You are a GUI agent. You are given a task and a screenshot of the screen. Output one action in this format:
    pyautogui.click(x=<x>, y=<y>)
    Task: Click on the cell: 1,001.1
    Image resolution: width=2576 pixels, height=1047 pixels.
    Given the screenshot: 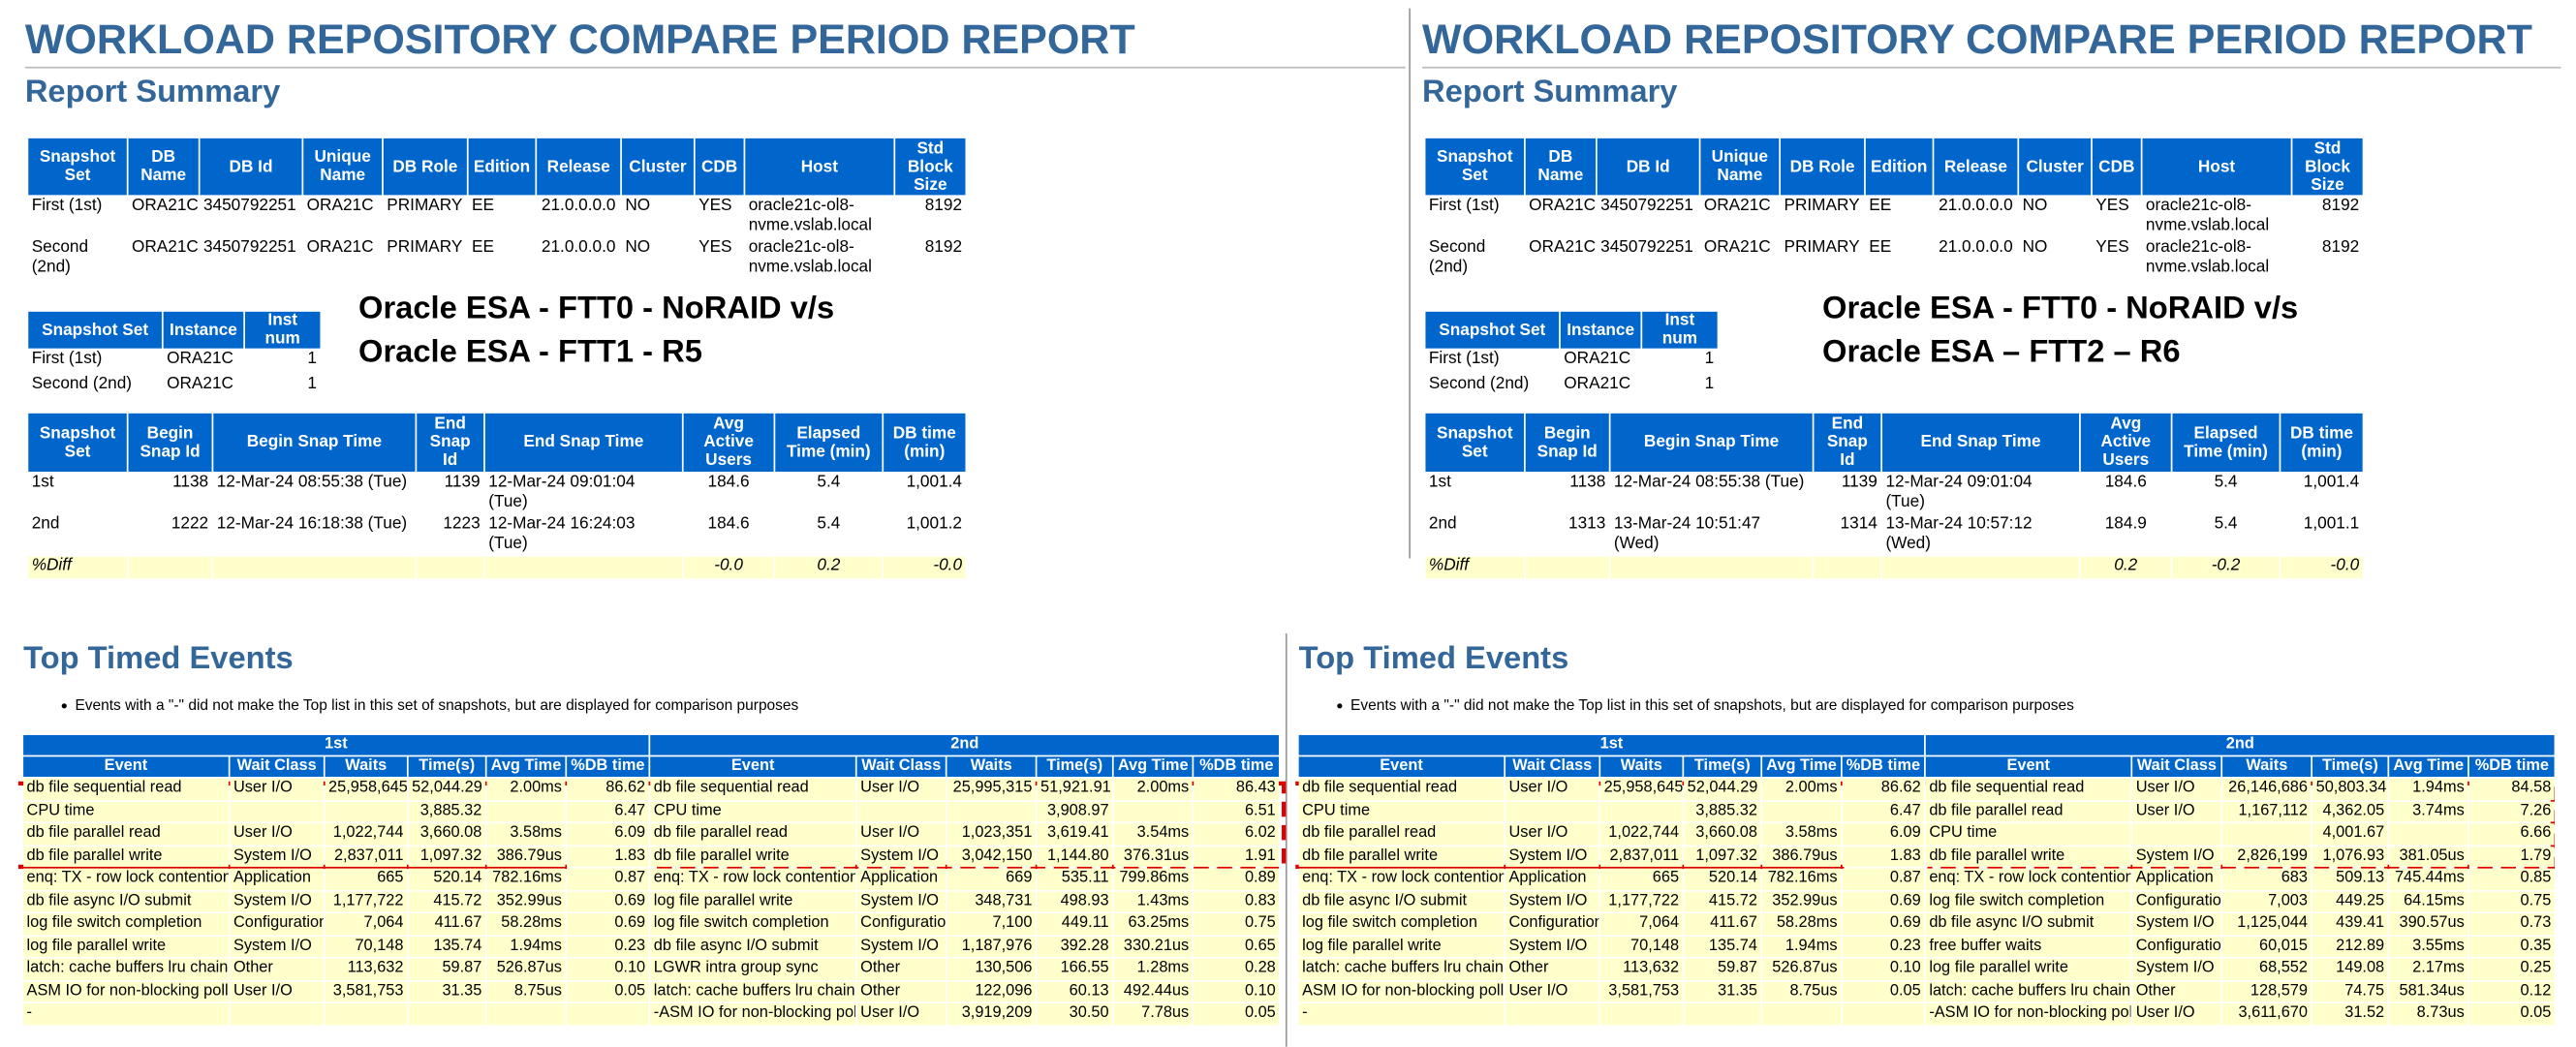 What is the action you would take?
    pyautogui.click(x=2331, y=524)
    